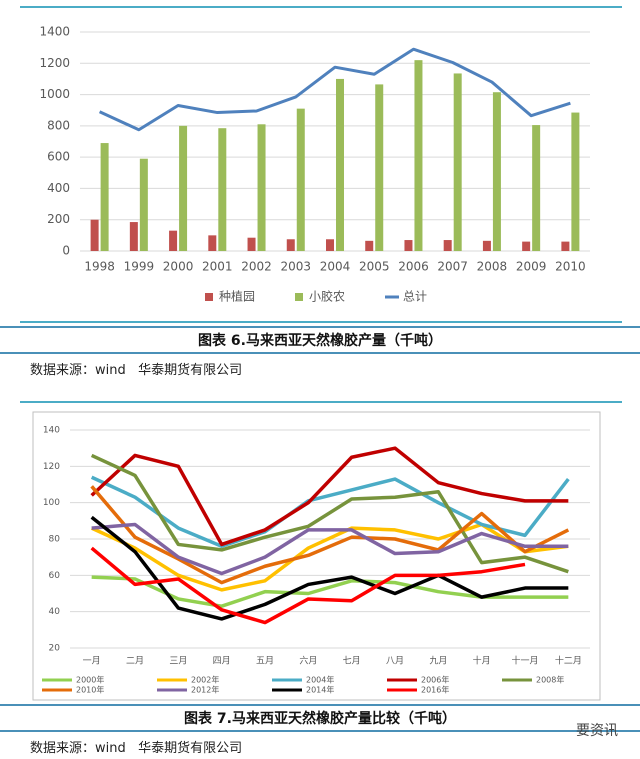  What do you see at coordinates (352, 661) in the screenshot?
I see `x-tick-label: 七月` at bounding box center [352, 661].